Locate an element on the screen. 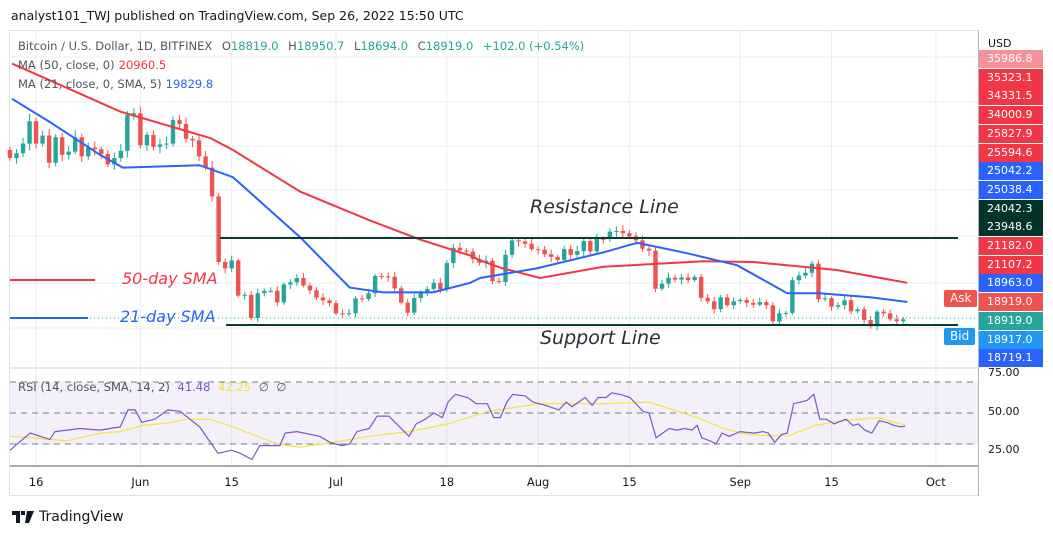 The image size is (1053, 536). time-tick-label: Jun is located at coordinates (140, 482).